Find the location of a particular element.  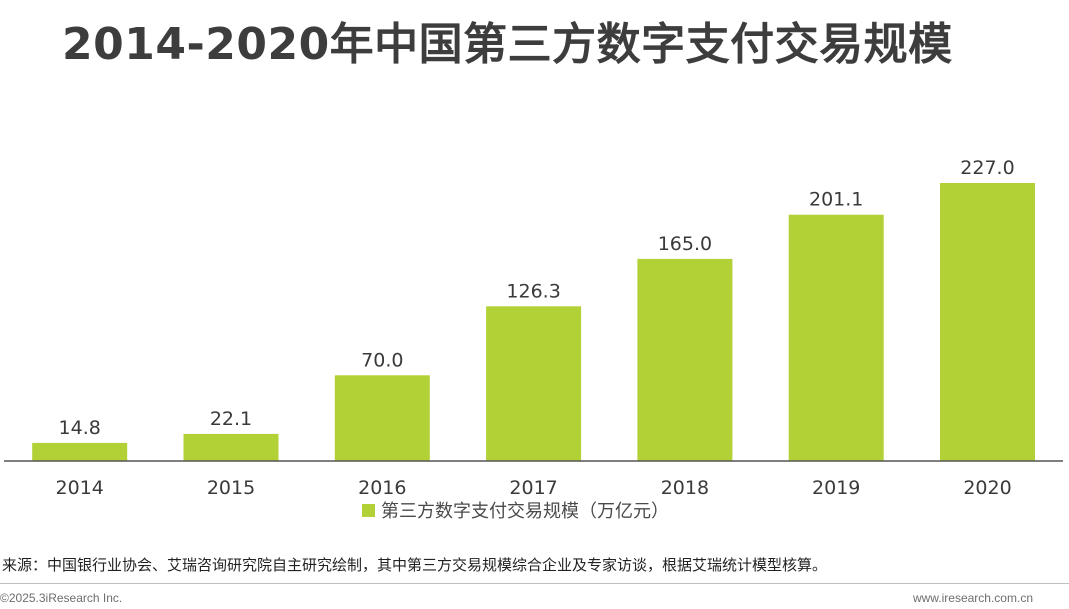

bar-2014 is located at coordinates (80, 451).